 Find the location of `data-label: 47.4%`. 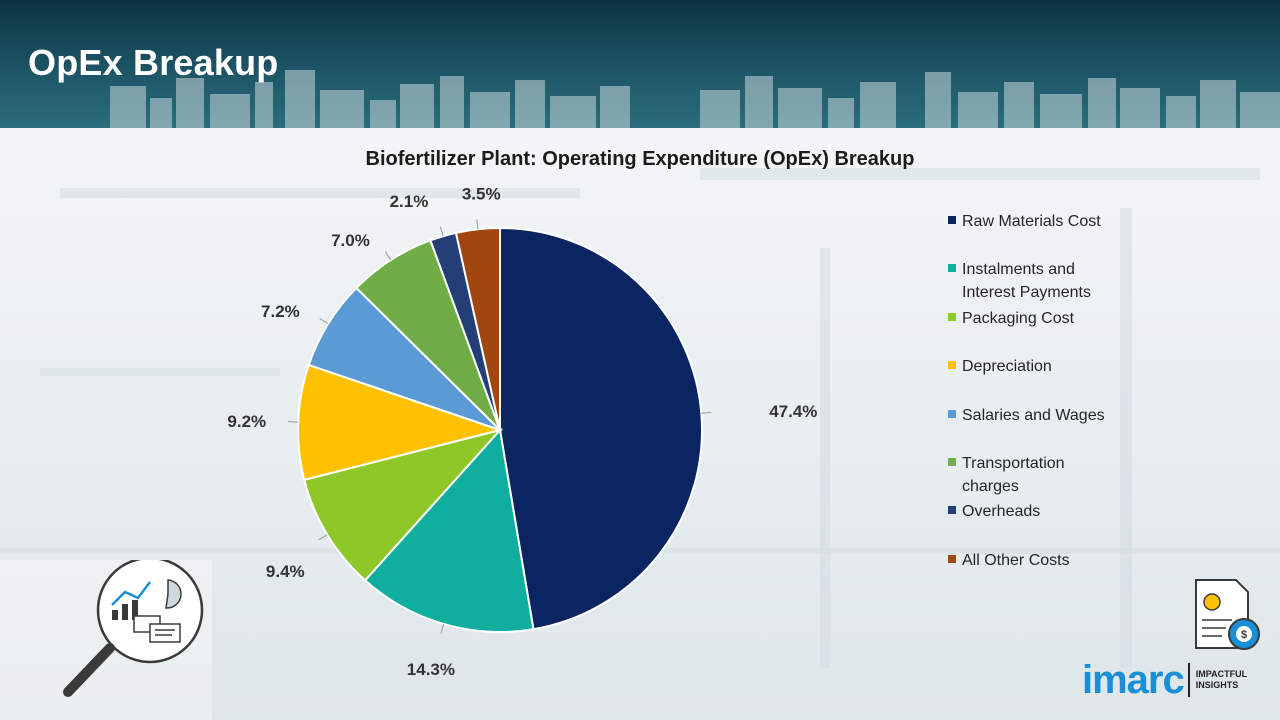

data-label: 47.4% is located at coordinates (793, 411).